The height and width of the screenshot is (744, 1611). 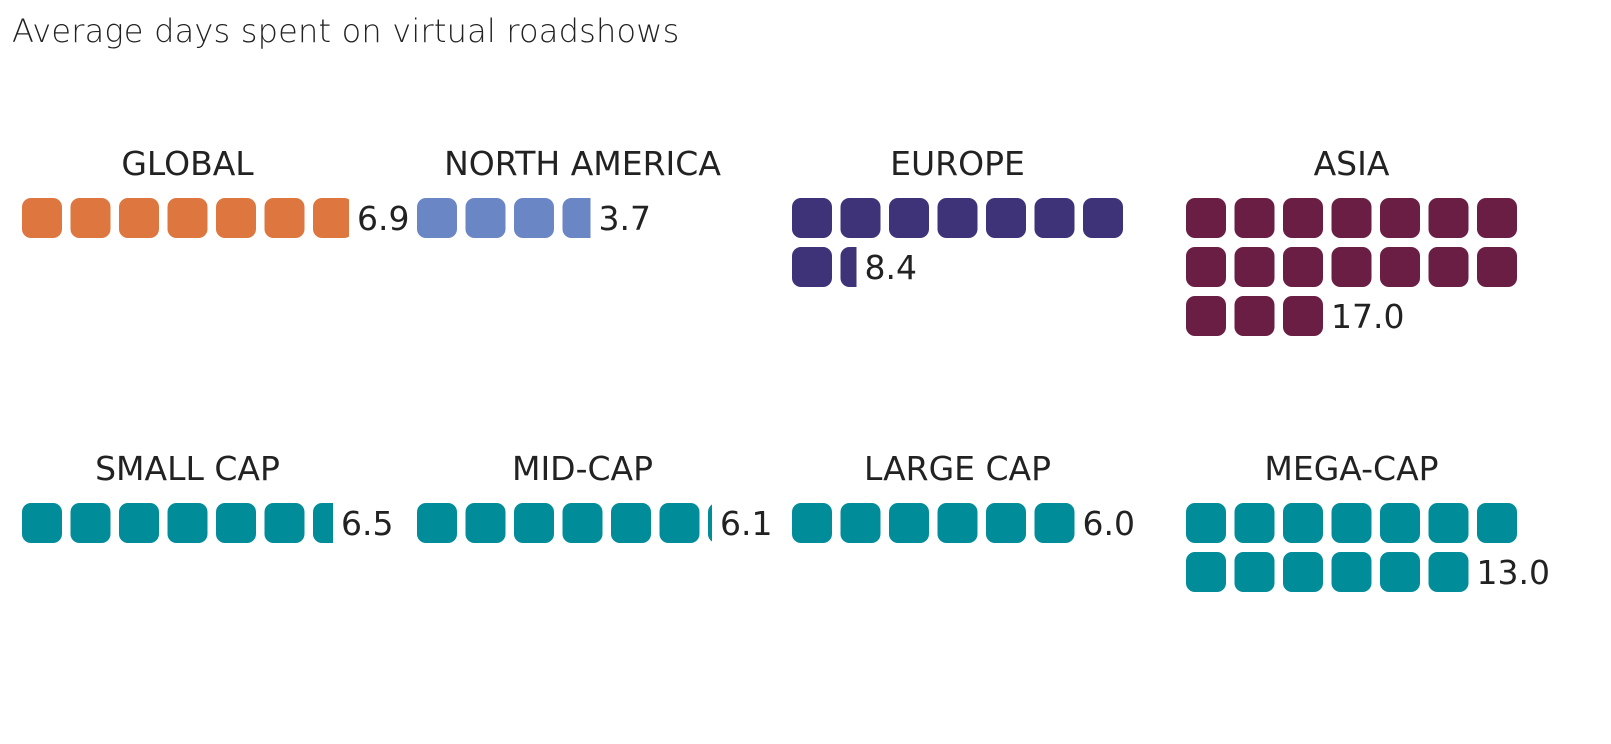 I want to click on panel-europe: EUROPE 8.4, so click(x=957, y=215).